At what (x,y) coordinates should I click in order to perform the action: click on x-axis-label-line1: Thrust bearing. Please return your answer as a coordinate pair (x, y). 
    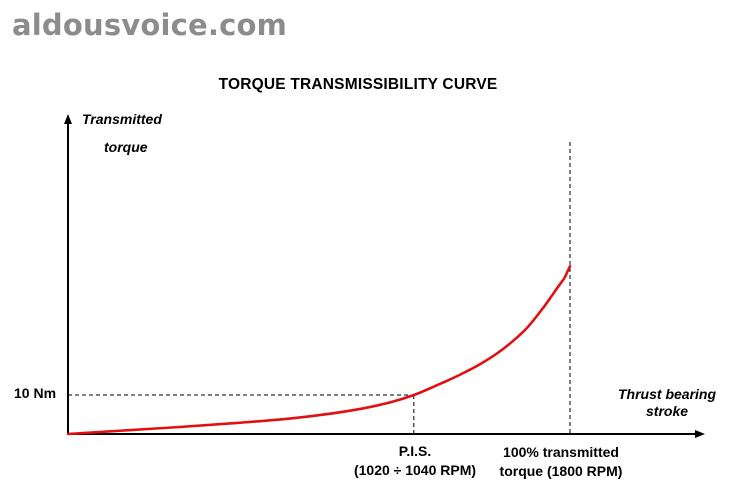
    Looking at the image, I should click on (667, 394).